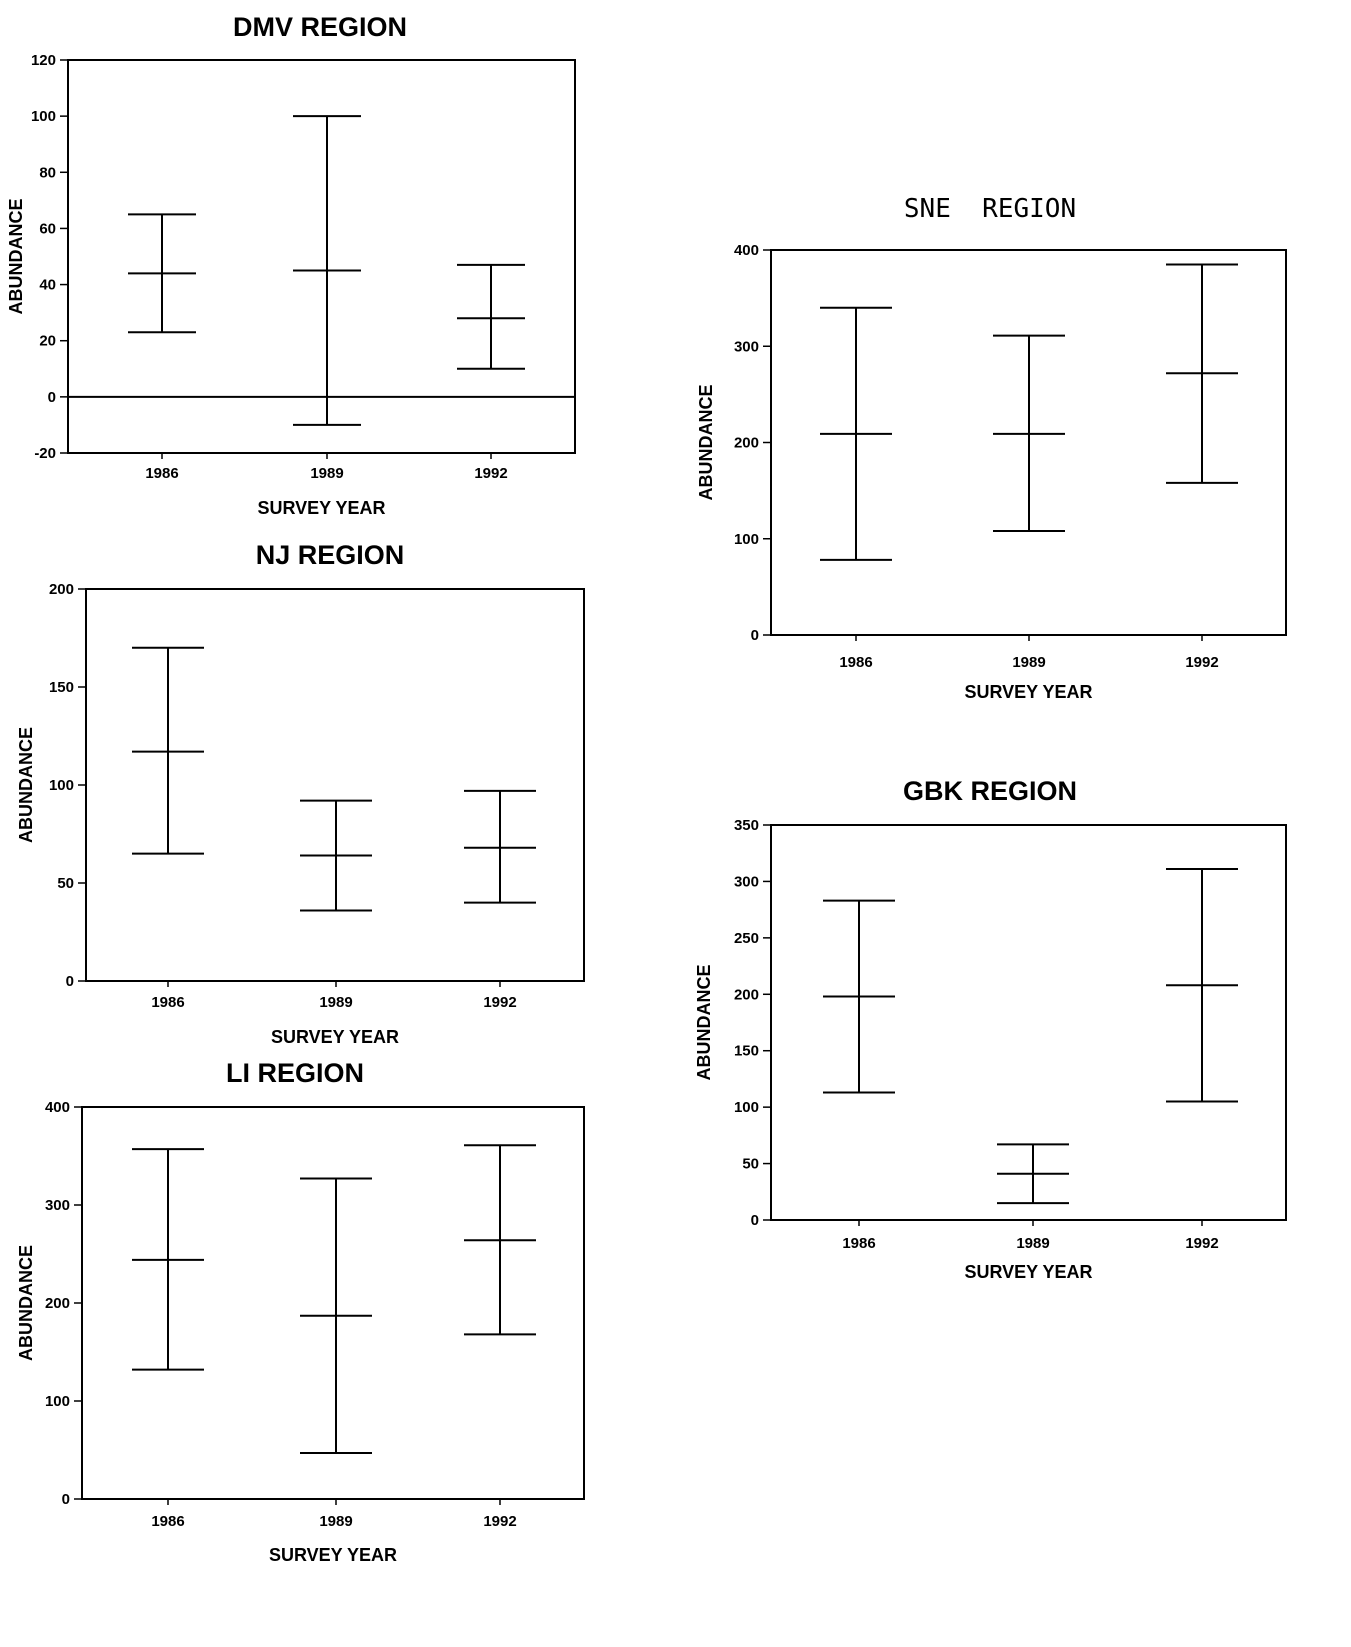 This screenshot has width=1351, height=1647. Describe the element at coordinates (330, 555) in the screenshot. I see `chart-title: NJ REGION` at that location.